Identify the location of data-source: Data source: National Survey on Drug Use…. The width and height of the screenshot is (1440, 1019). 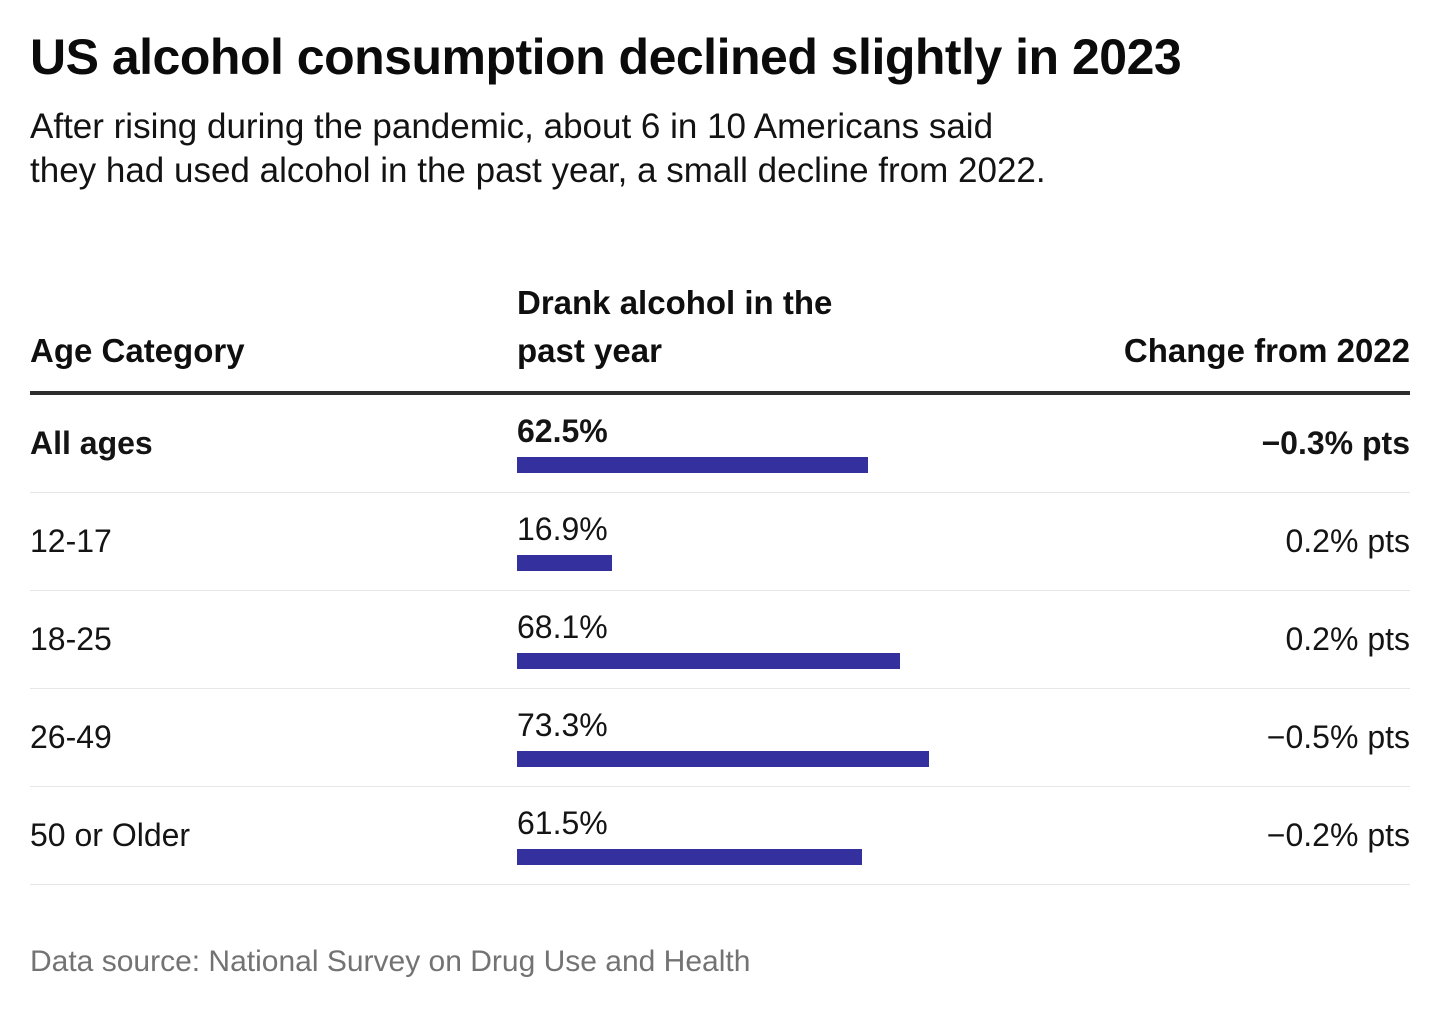
(390, 961).